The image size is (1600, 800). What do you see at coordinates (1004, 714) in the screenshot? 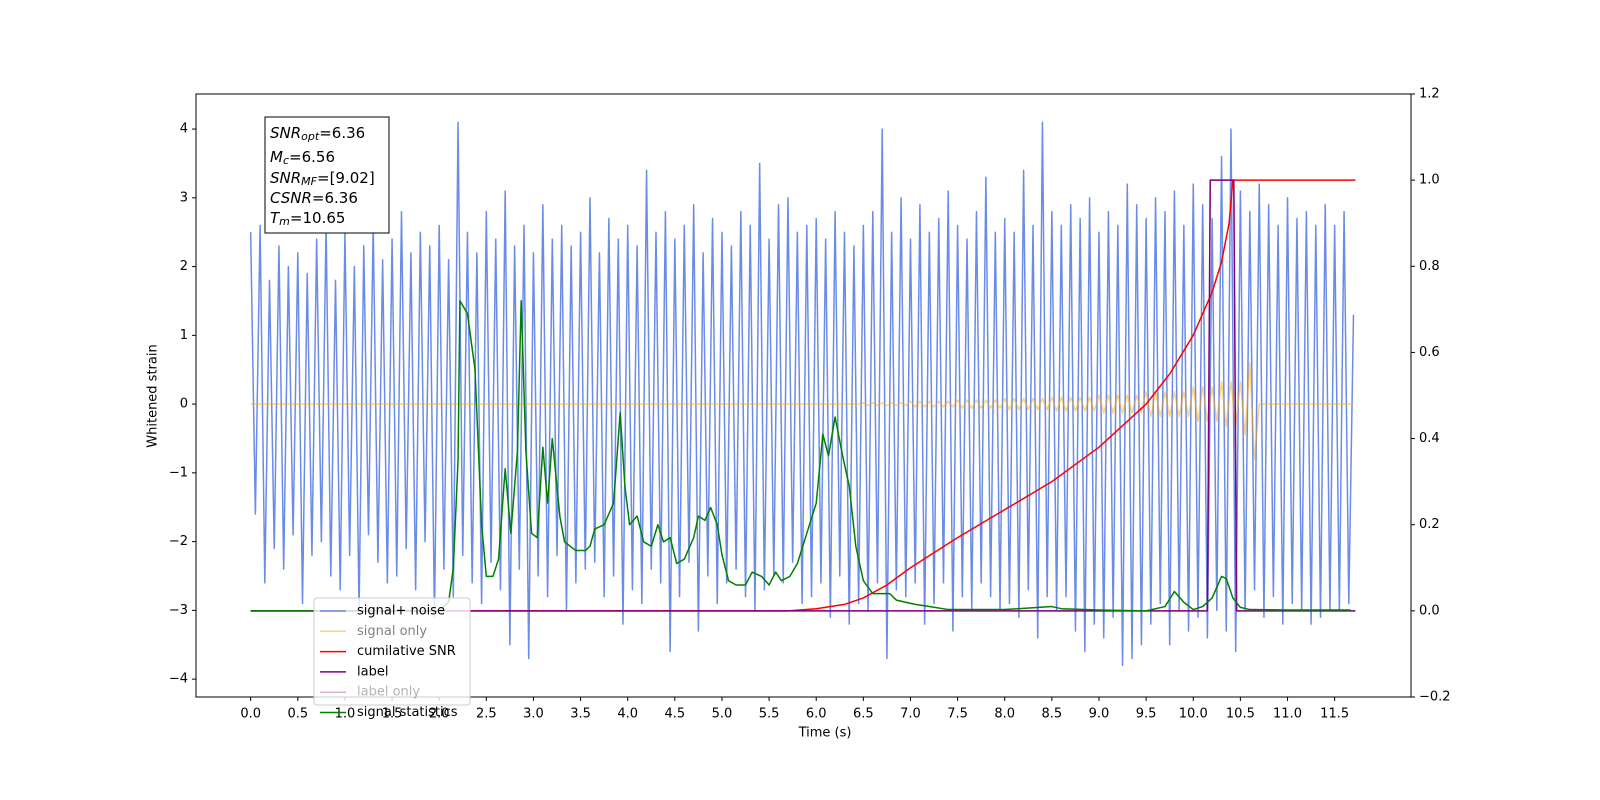
I see `x-tick-label: 8.0` at bounding box center [1004, 714].